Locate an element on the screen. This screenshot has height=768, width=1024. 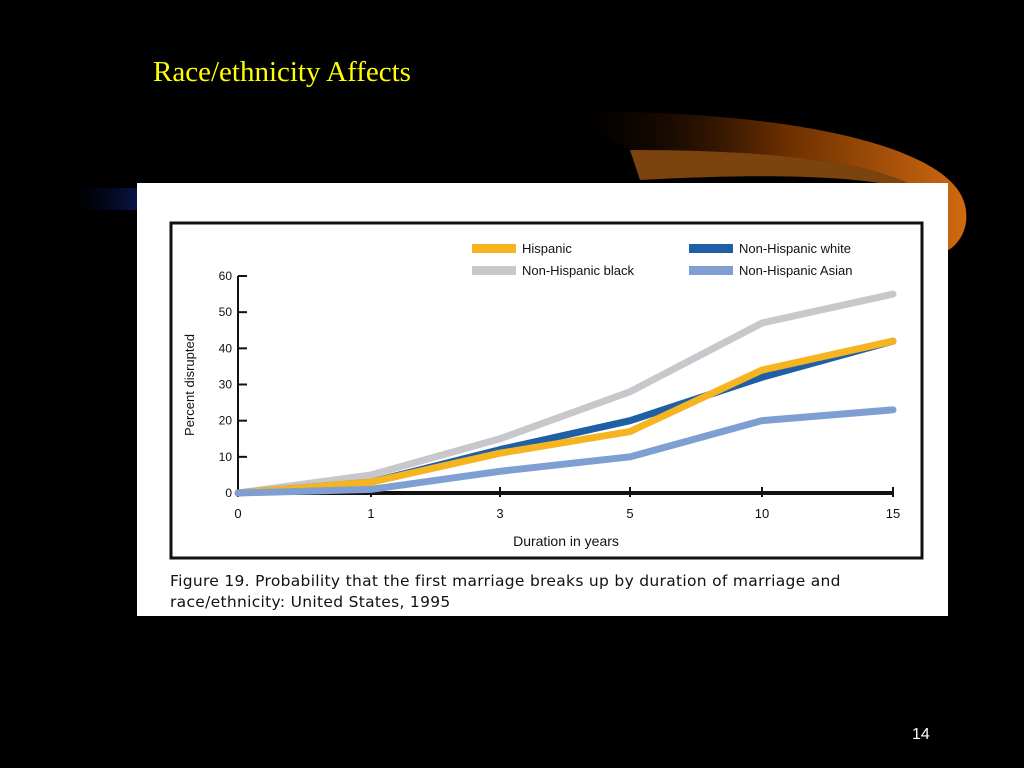
caption-line-2: race/ethnicity: United States, 1995 is located at coordinates (310, 602).